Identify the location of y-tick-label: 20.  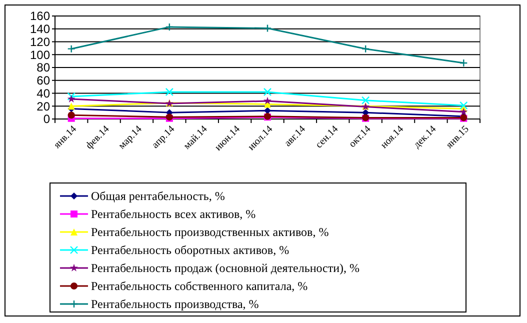
(43, 106).